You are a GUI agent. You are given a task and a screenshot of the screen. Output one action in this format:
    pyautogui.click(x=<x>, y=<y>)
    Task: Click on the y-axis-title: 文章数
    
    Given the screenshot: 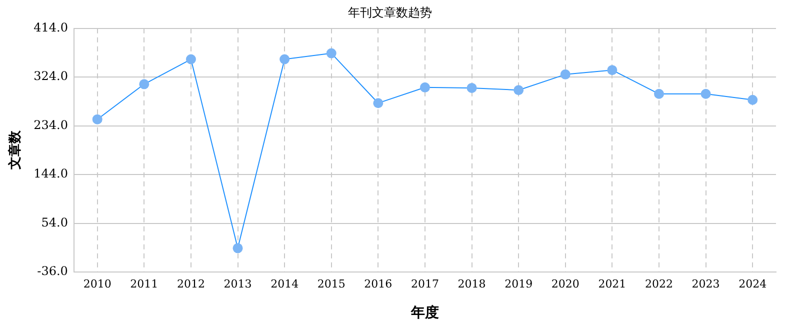 What is the action you would take?
    pyautogui.click(x=15, y=150)
    